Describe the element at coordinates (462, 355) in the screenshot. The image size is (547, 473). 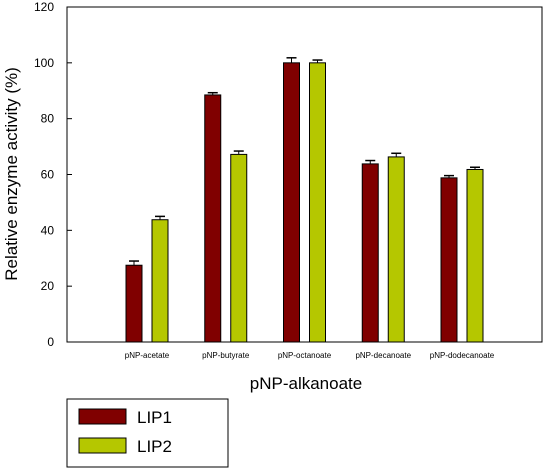
I see `x-tick-label: pNP-dodecanoate` at that location.